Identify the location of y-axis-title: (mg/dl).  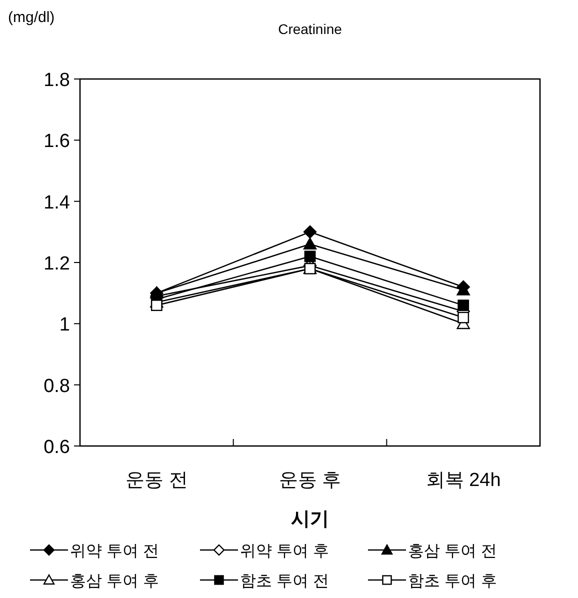
(31, 17).